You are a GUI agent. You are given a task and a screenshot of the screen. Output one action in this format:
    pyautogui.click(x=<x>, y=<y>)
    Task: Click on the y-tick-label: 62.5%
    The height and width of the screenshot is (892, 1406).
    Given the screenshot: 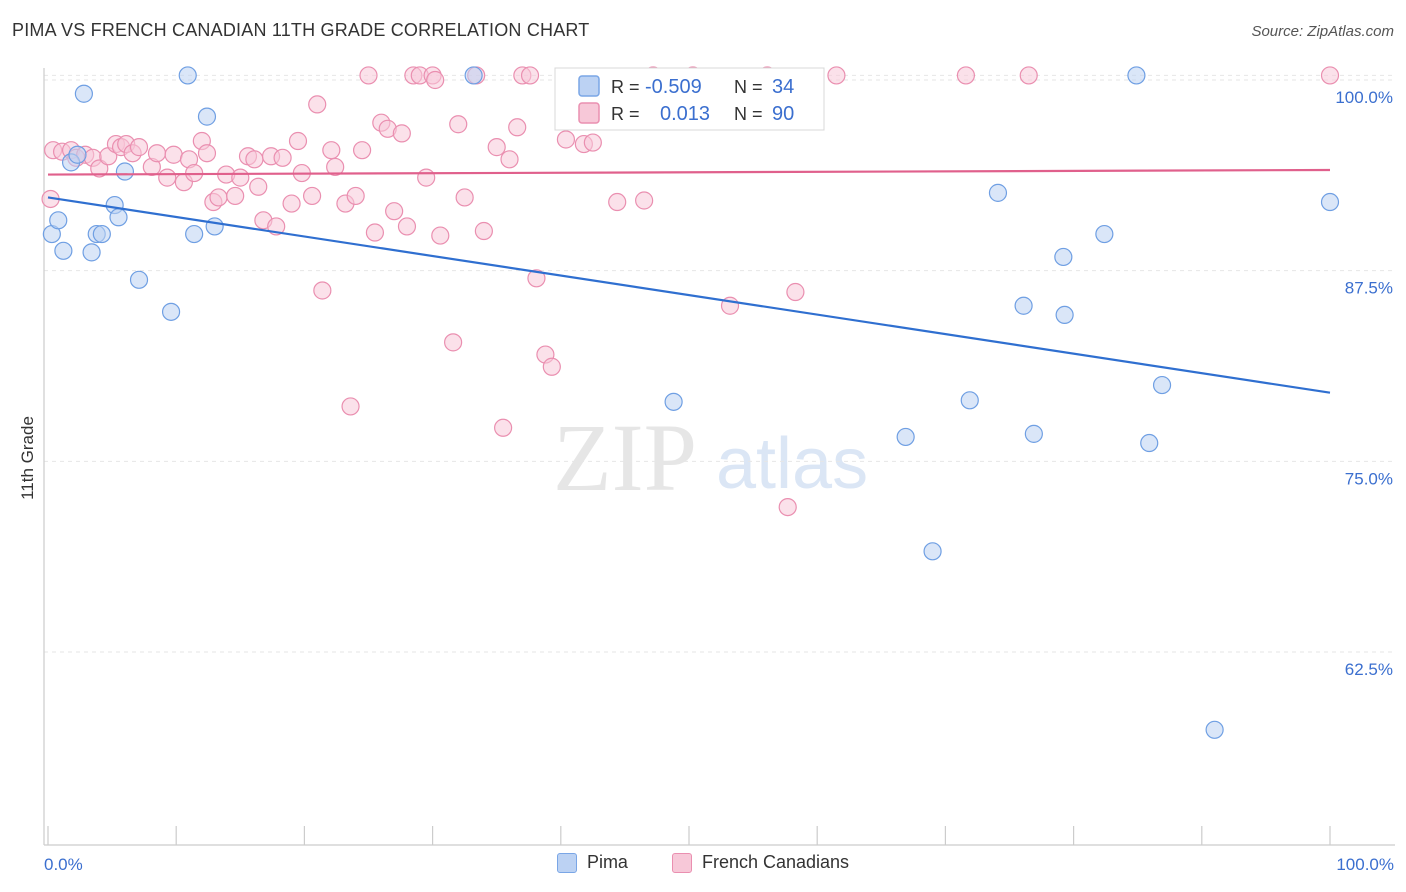 What is the action you would take?
    pyautogui.click(x=1369, y=669)
    